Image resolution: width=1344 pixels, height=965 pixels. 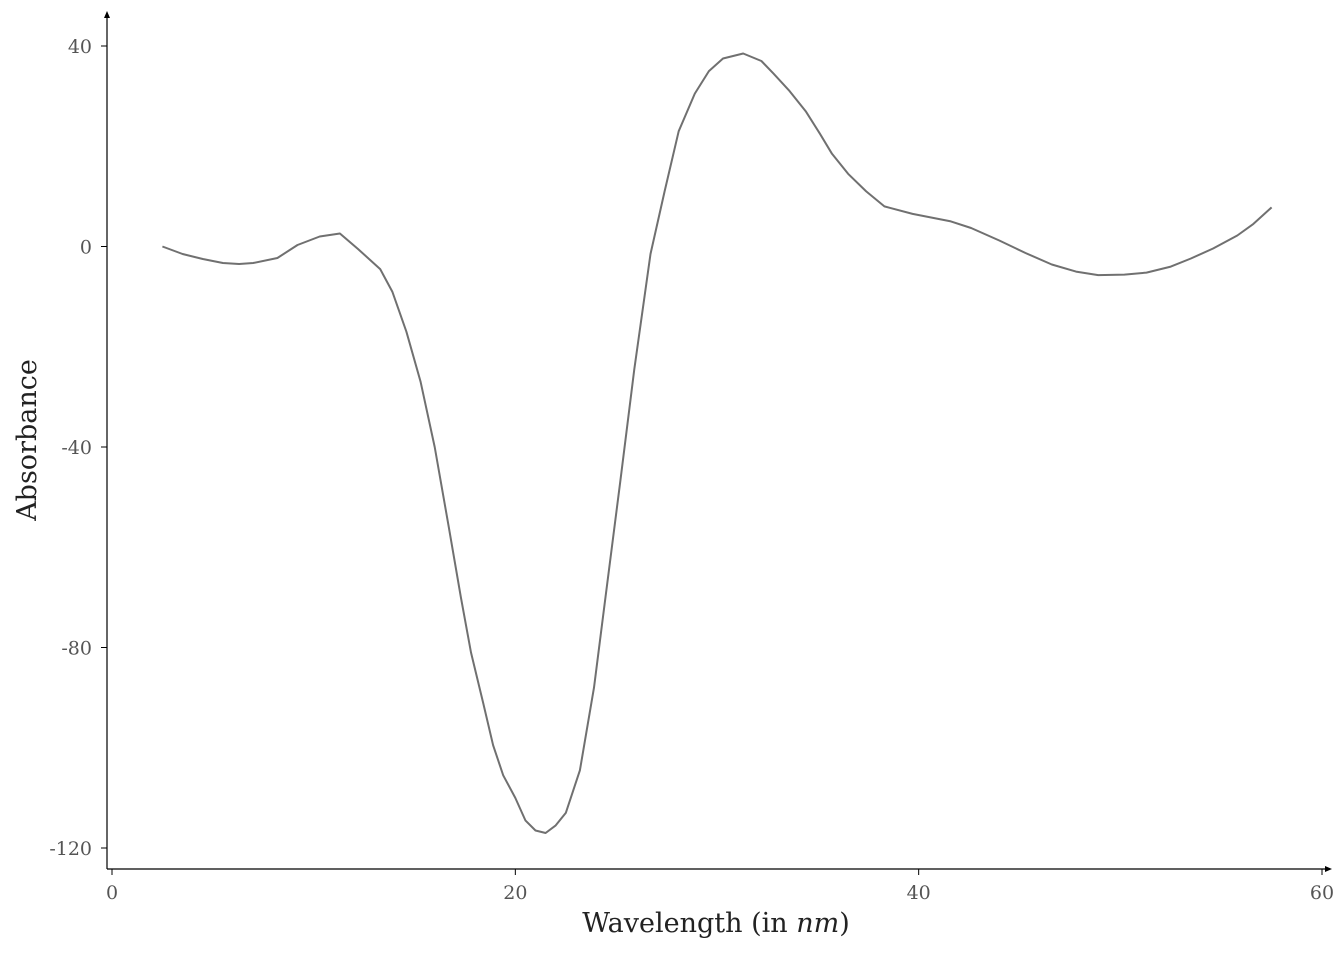 What do you see at coordinates (919, 893) in the screenshot?
I see `x-tick-label: 40` at bounding box center [919, 893].